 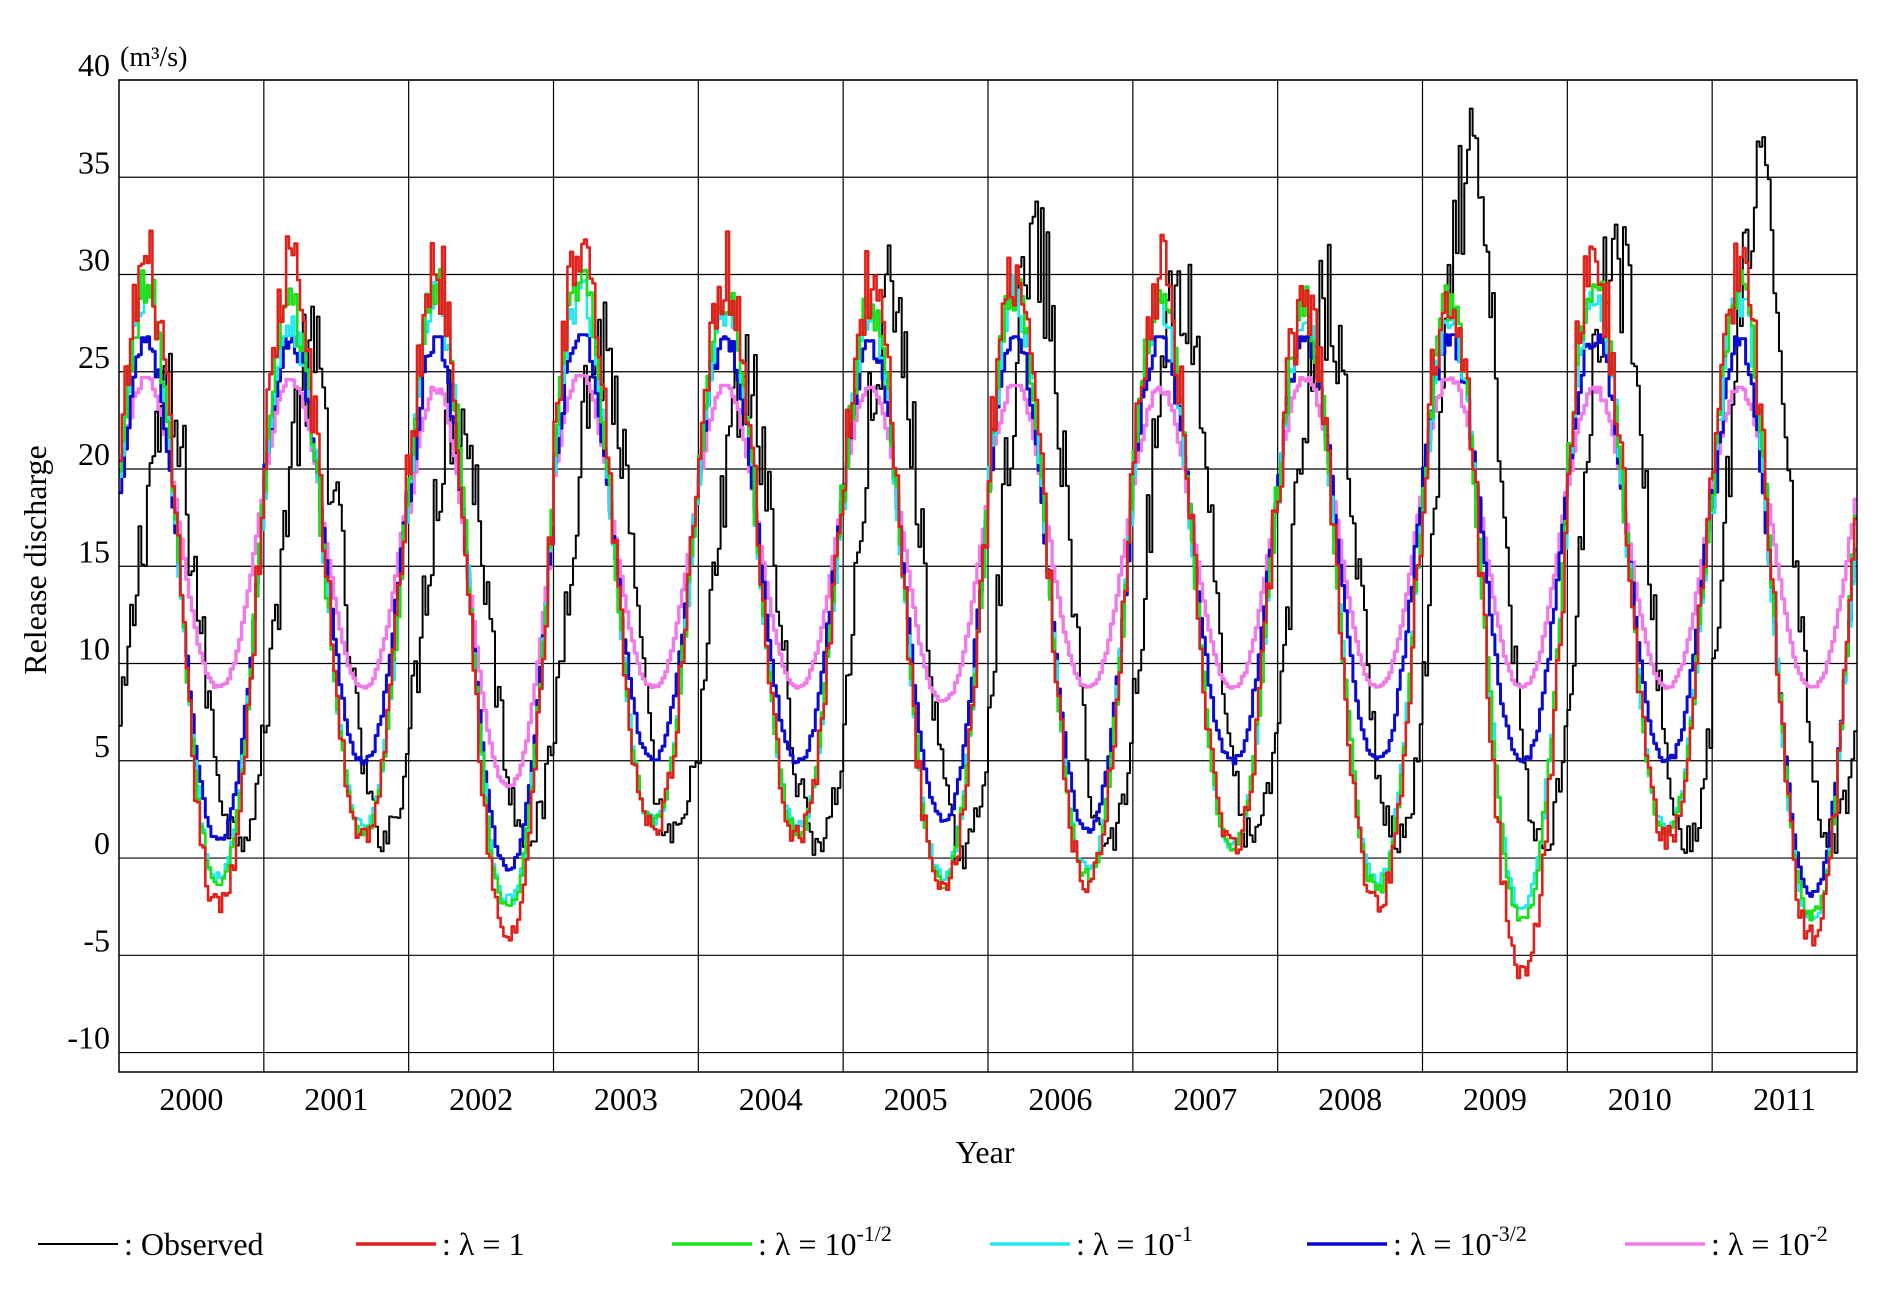 I want to click on x-tick-label: 2008, so click(x=1350, y=1099).